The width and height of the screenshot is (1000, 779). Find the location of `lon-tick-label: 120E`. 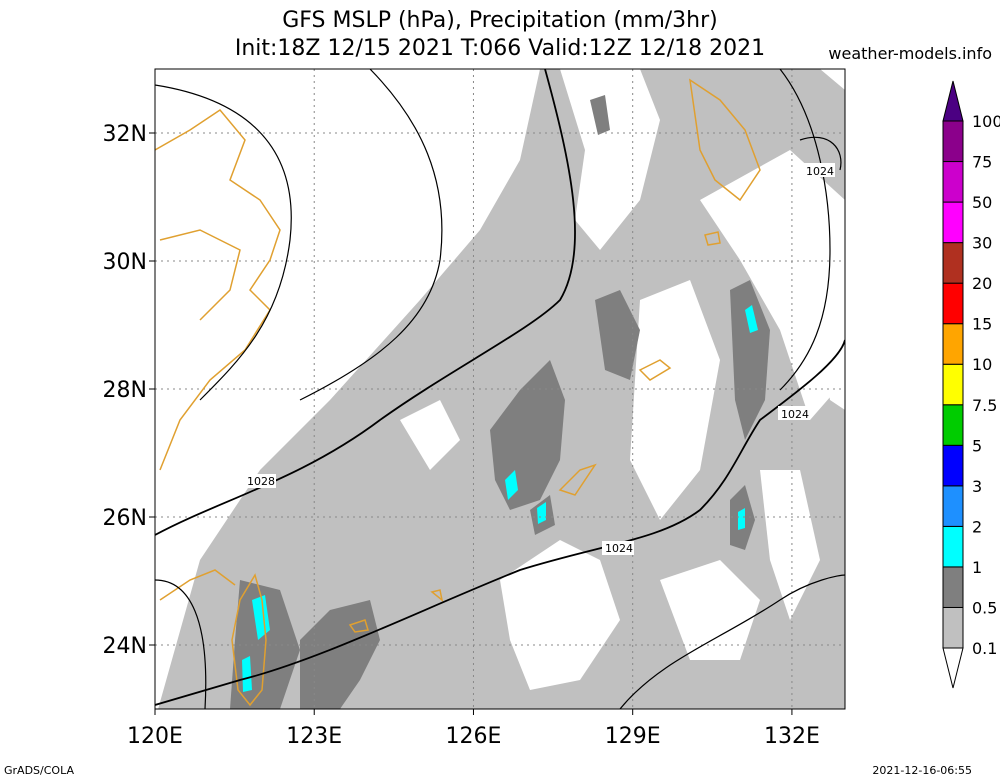

lon-tick-label: 120E is located at coordinates (155, 736).